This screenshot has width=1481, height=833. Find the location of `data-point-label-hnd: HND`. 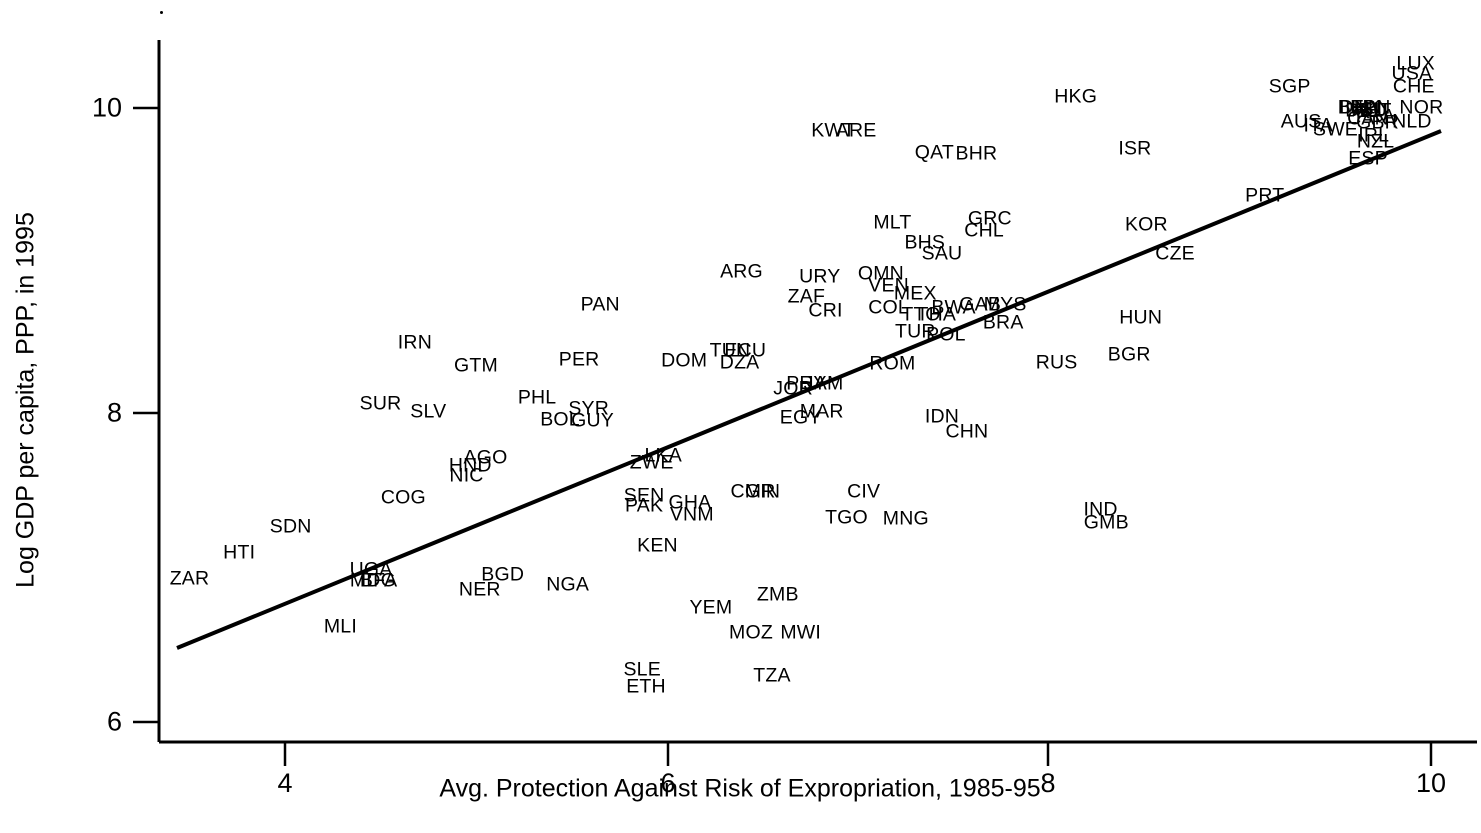

data-point-label-hnd: HND is located at coordinates (470, 464).